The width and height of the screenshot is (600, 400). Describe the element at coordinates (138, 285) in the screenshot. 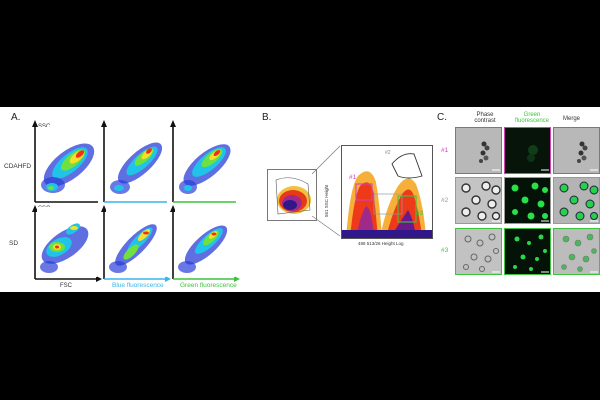

I see `blue-fluorescence-label: Blue fluorescence` at that location.